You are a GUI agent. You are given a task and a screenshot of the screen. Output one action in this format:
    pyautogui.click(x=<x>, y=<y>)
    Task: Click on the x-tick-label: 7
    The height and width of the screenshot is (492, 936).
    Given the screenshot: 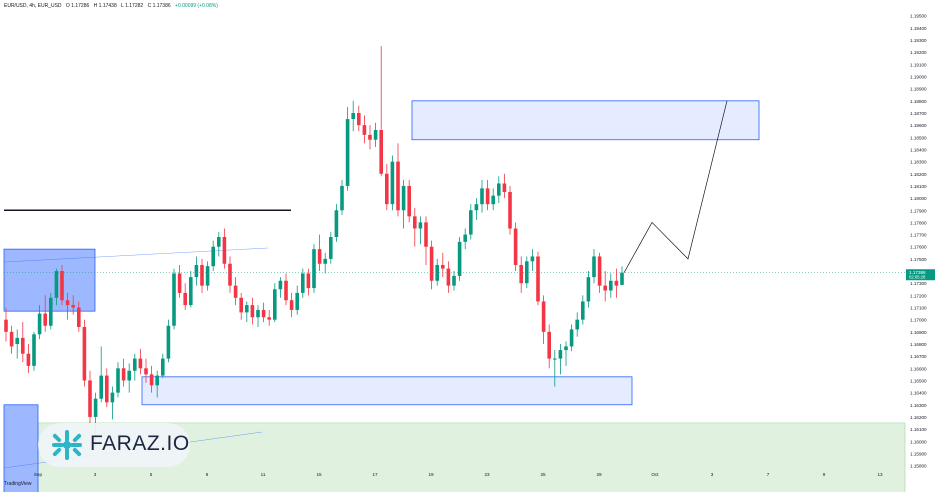 What is the action you would take?
    pyautogui.click(x=768, y=474)
    